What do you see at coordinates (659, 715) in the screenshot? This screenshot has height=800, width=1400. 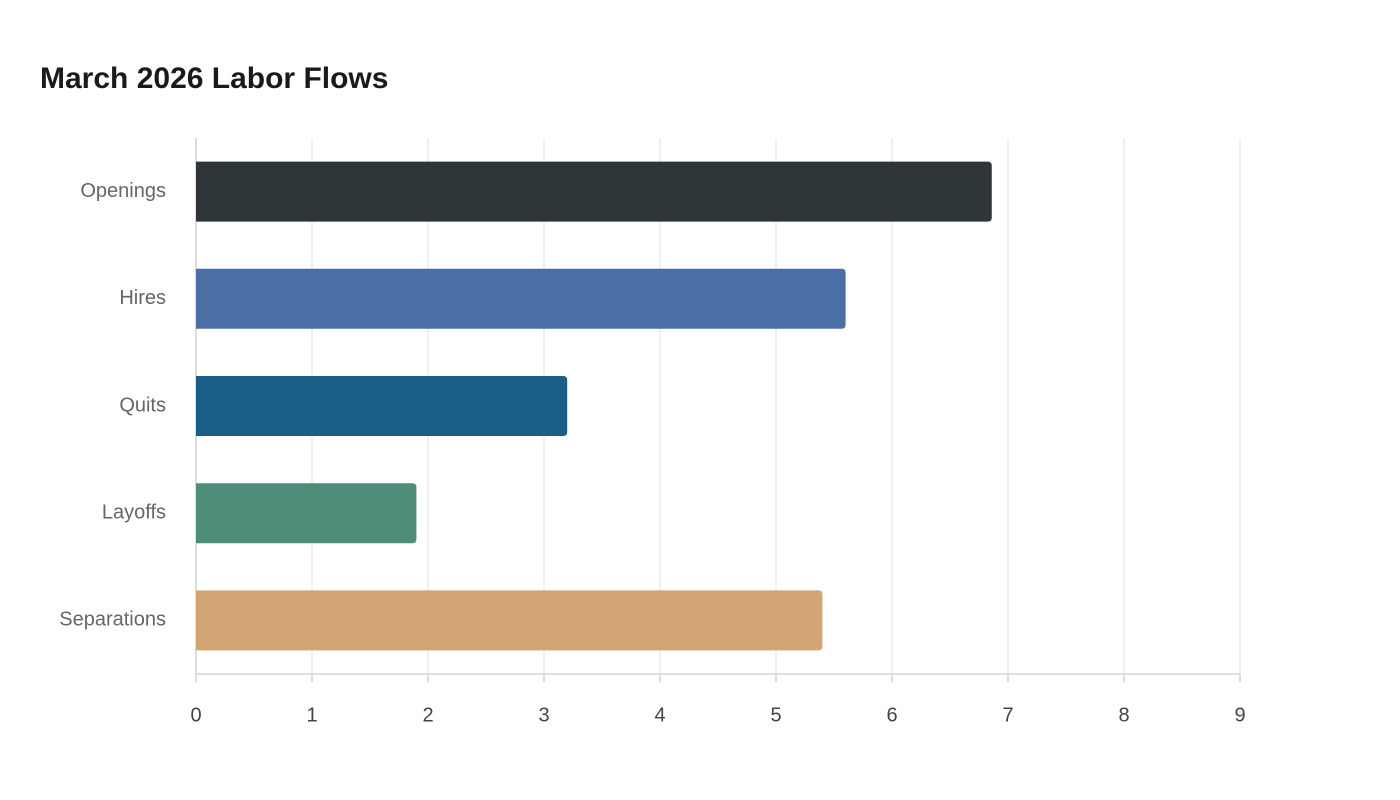 I see `x-tick-label: 4` at bounding box center [659, 715].